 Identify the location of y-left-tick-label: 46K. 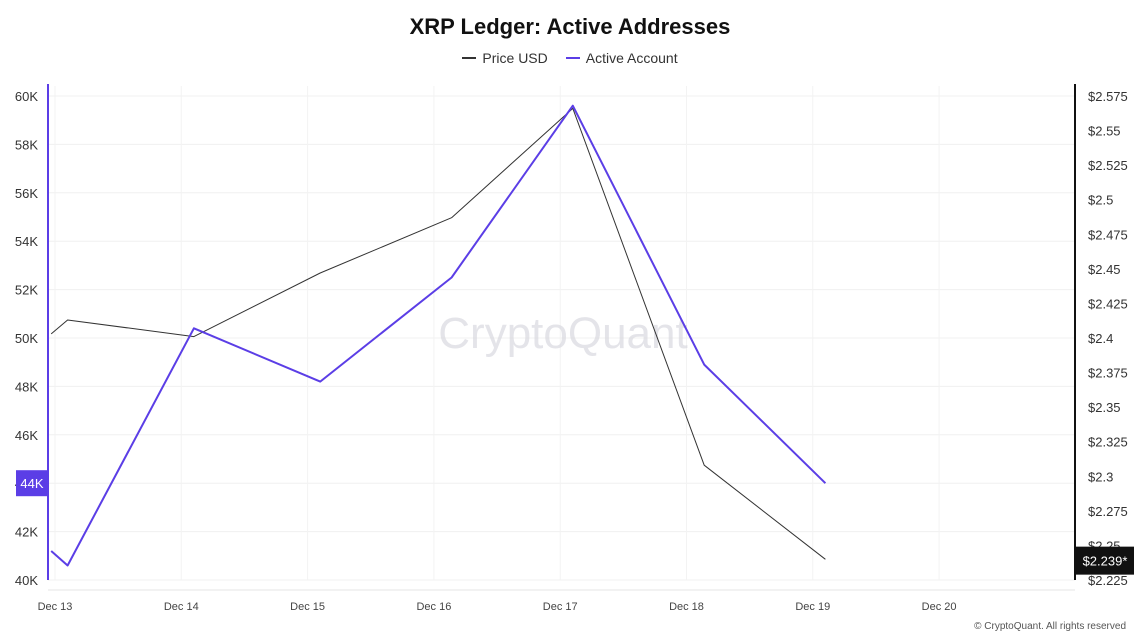
(26, 435).